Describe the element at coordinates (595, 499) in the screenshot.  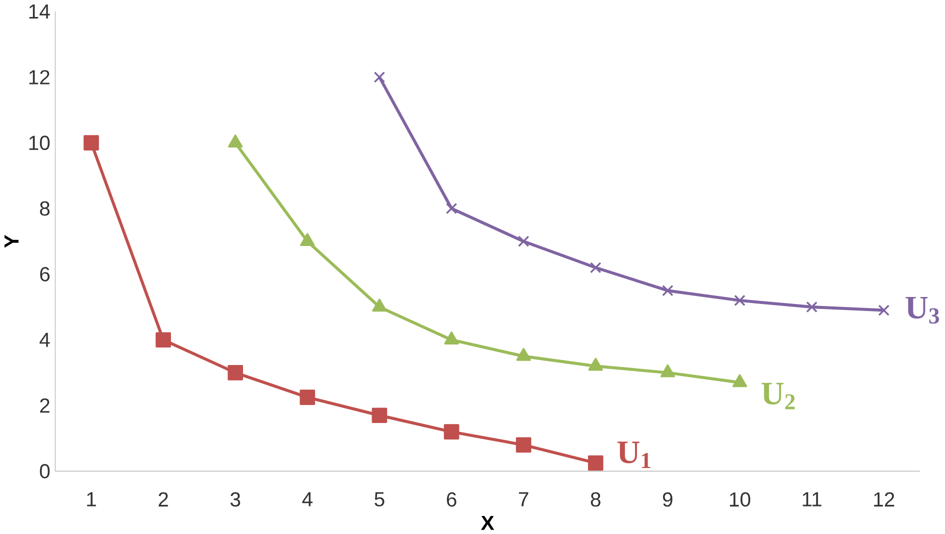
I see `x-tick-label: 8` at that location.